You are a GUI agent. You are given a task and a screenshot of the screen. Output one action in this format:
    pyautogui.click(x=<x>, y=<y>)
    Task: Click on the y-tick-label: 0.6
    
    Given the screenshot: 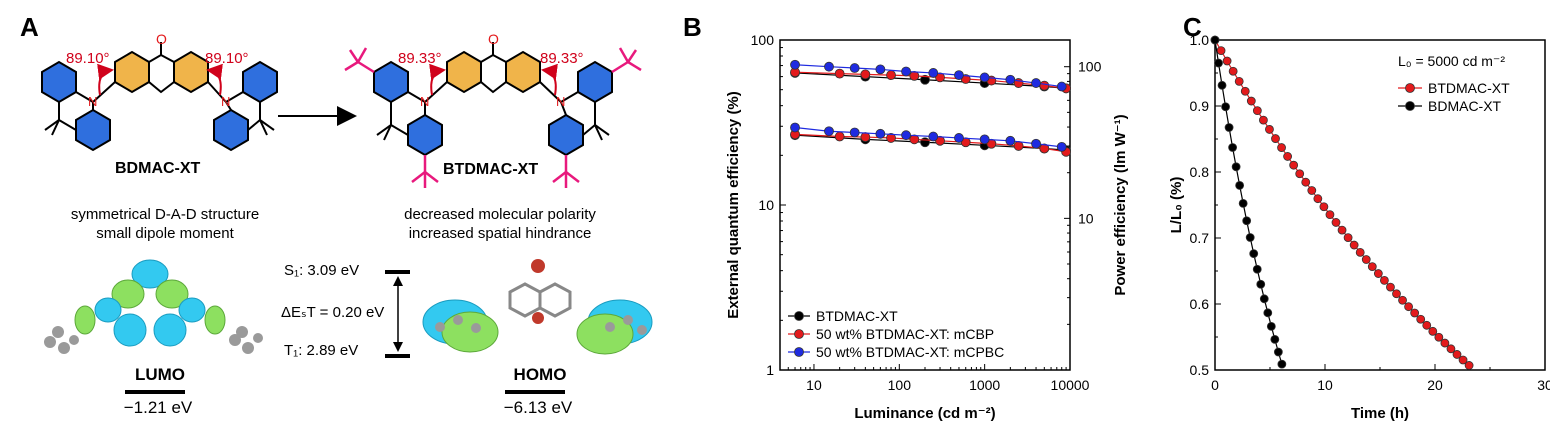 What is the action you would take?
    pyautogui.click(x=1200, y=304)
    